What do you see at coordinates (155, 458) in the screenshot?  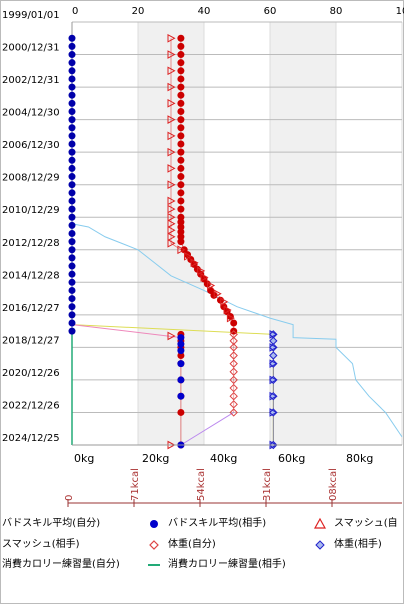 I see `x-bottom-tick-label: 20kg` at bounding box center [155, 458].